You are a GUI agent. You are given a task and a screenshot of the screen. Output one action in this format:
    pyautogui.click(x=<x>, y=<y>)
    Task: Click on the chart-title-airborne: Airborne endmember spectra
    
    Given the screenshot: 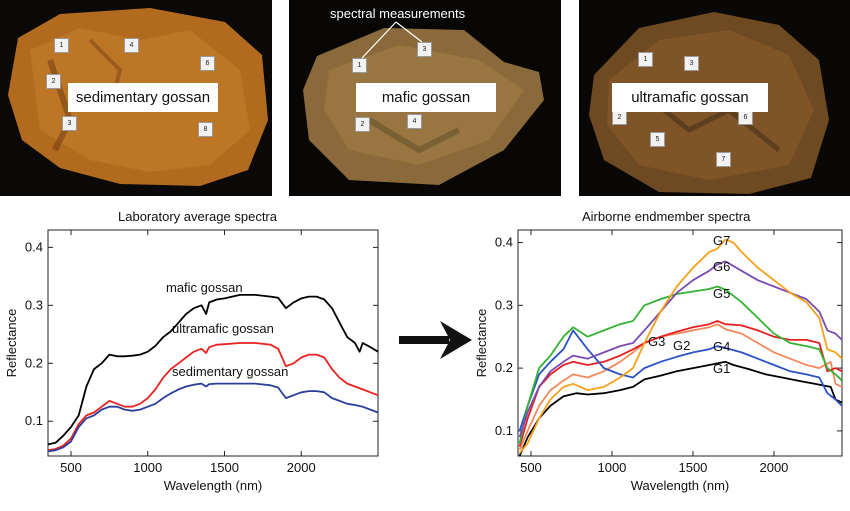 What is the action you would take?
    pyautogui.click(x=666, y=216)
    